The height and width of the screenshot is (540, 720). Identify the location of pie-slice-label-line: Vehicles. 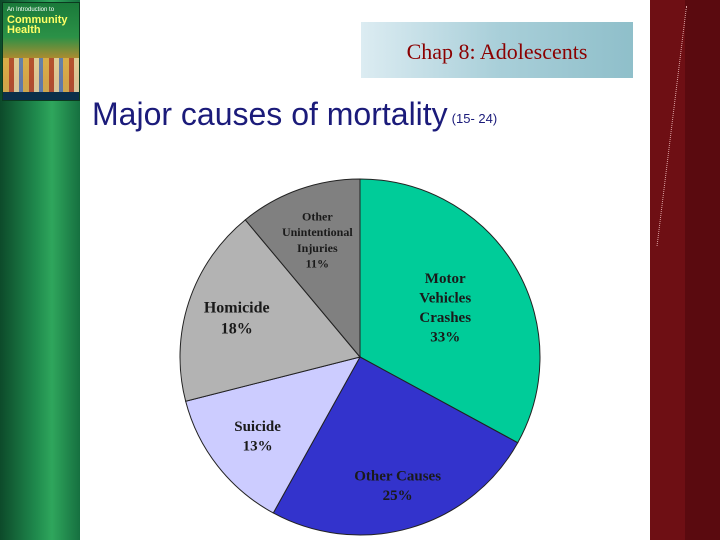
(445, 299).